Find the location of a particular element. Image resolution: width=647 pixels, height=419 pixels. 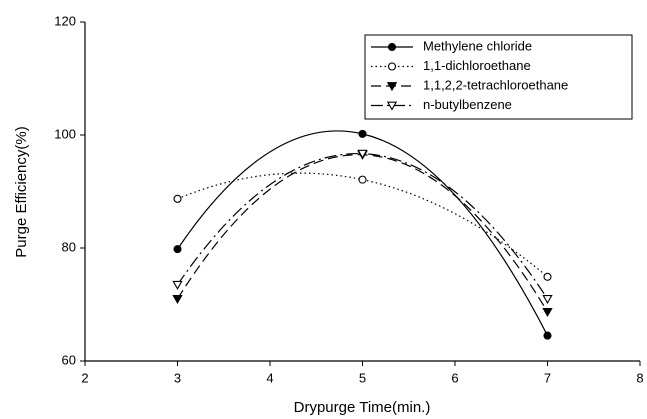

x-tick-label: 3 is located at coordinates (177, 377).